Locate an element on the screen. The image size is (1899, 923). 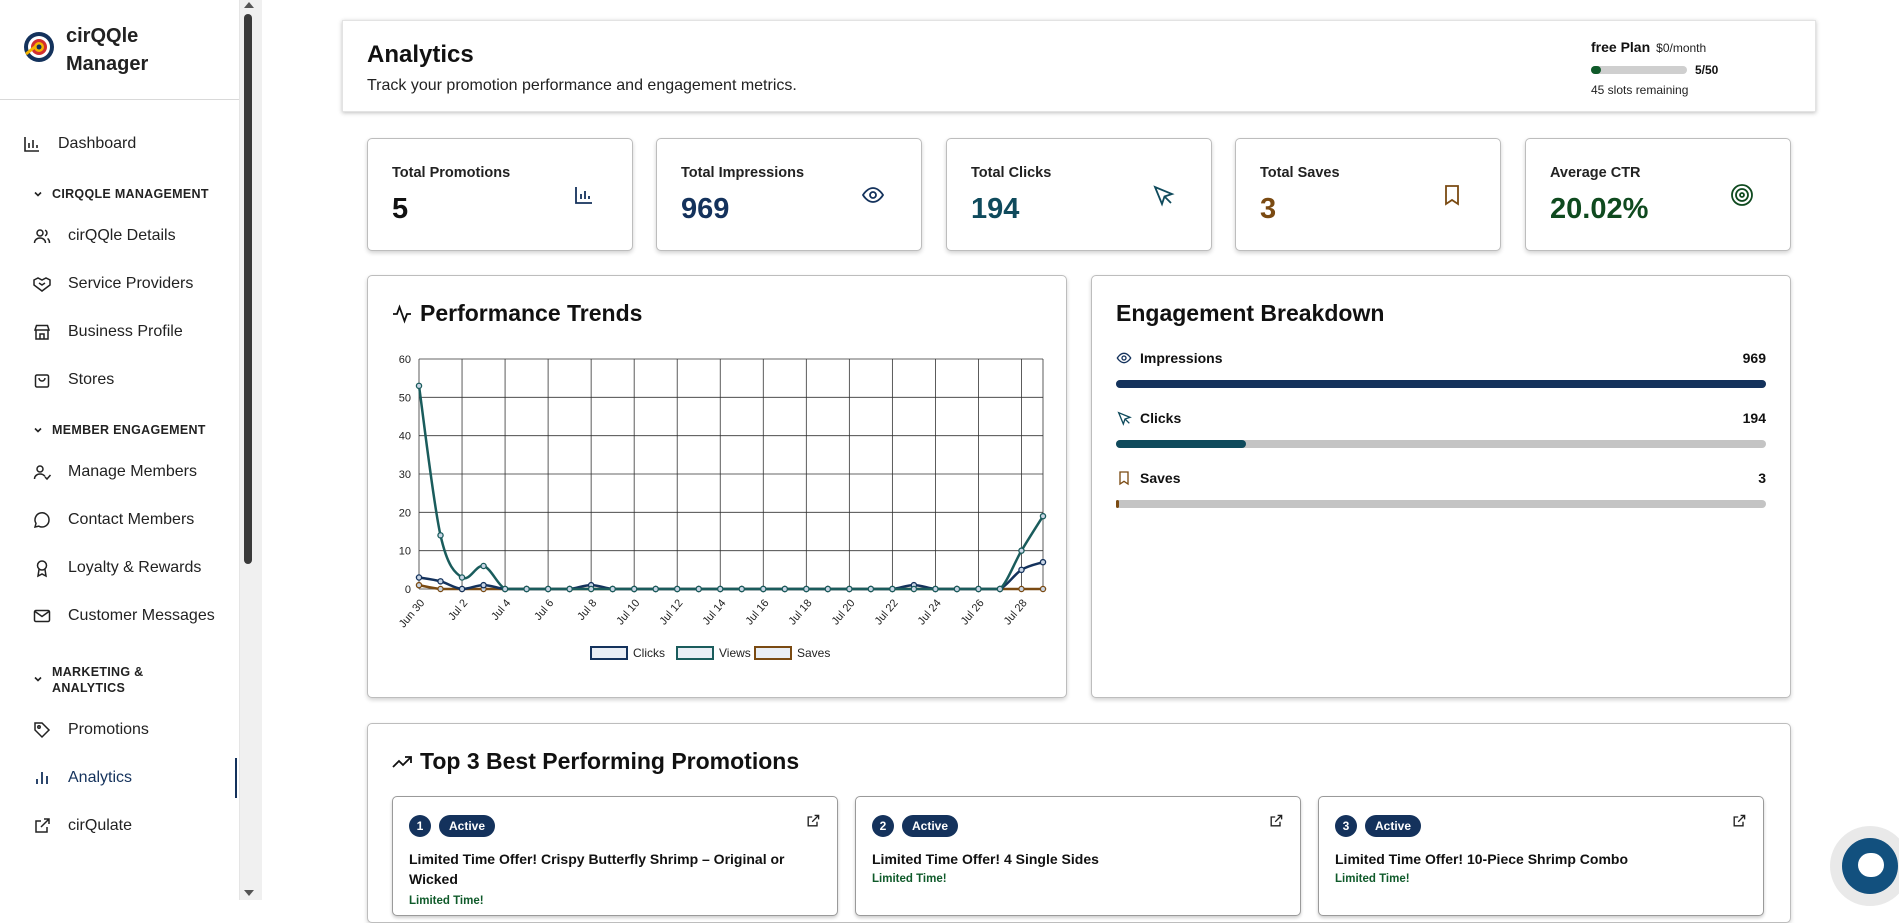
chat-launcher-button is located at coordinates (1864, 866).